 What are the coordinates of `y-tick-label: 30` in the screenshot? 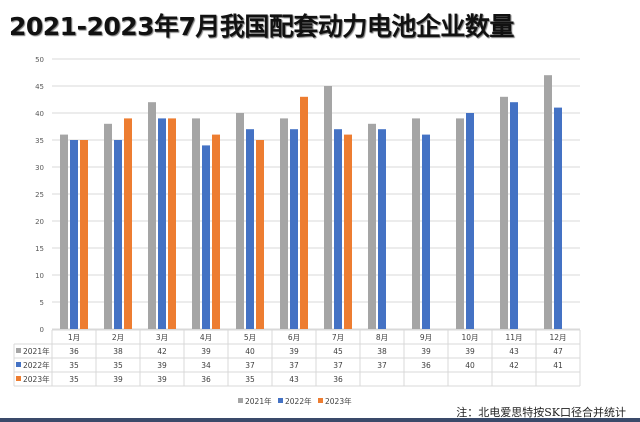 It's located at (39, 168).